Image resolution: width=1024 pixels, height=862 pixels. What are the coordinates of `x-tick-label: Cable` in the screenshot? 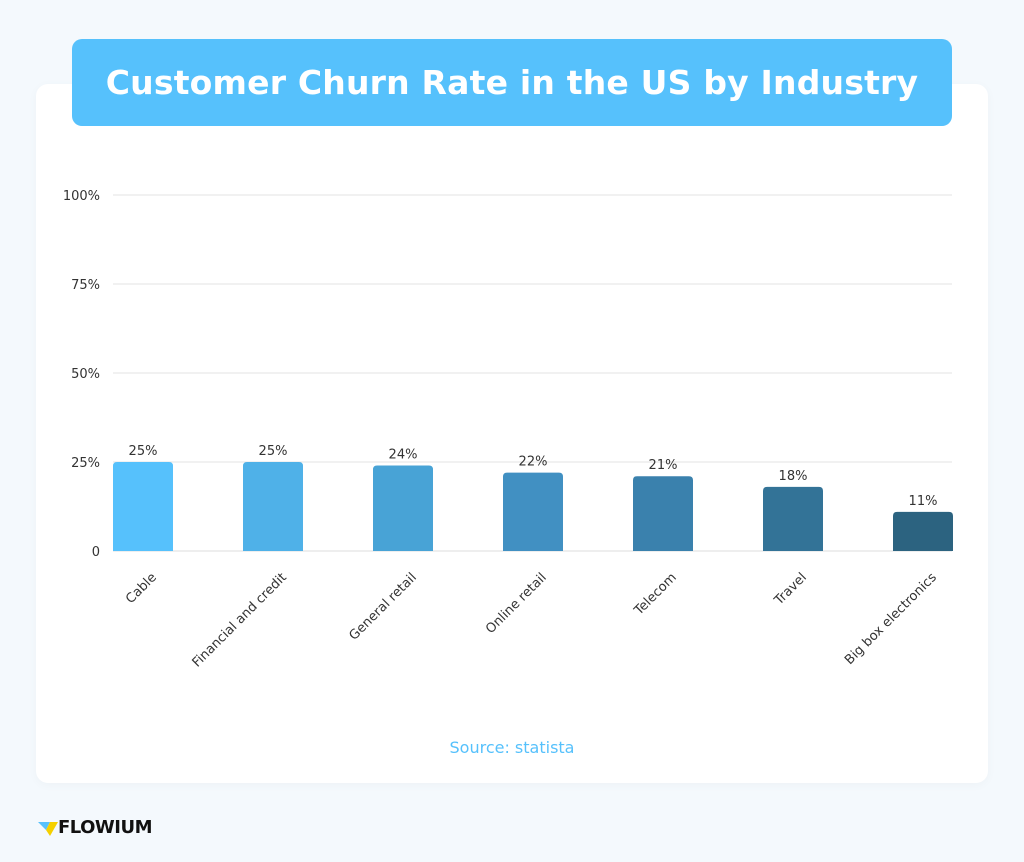 It's located at (141, 588).